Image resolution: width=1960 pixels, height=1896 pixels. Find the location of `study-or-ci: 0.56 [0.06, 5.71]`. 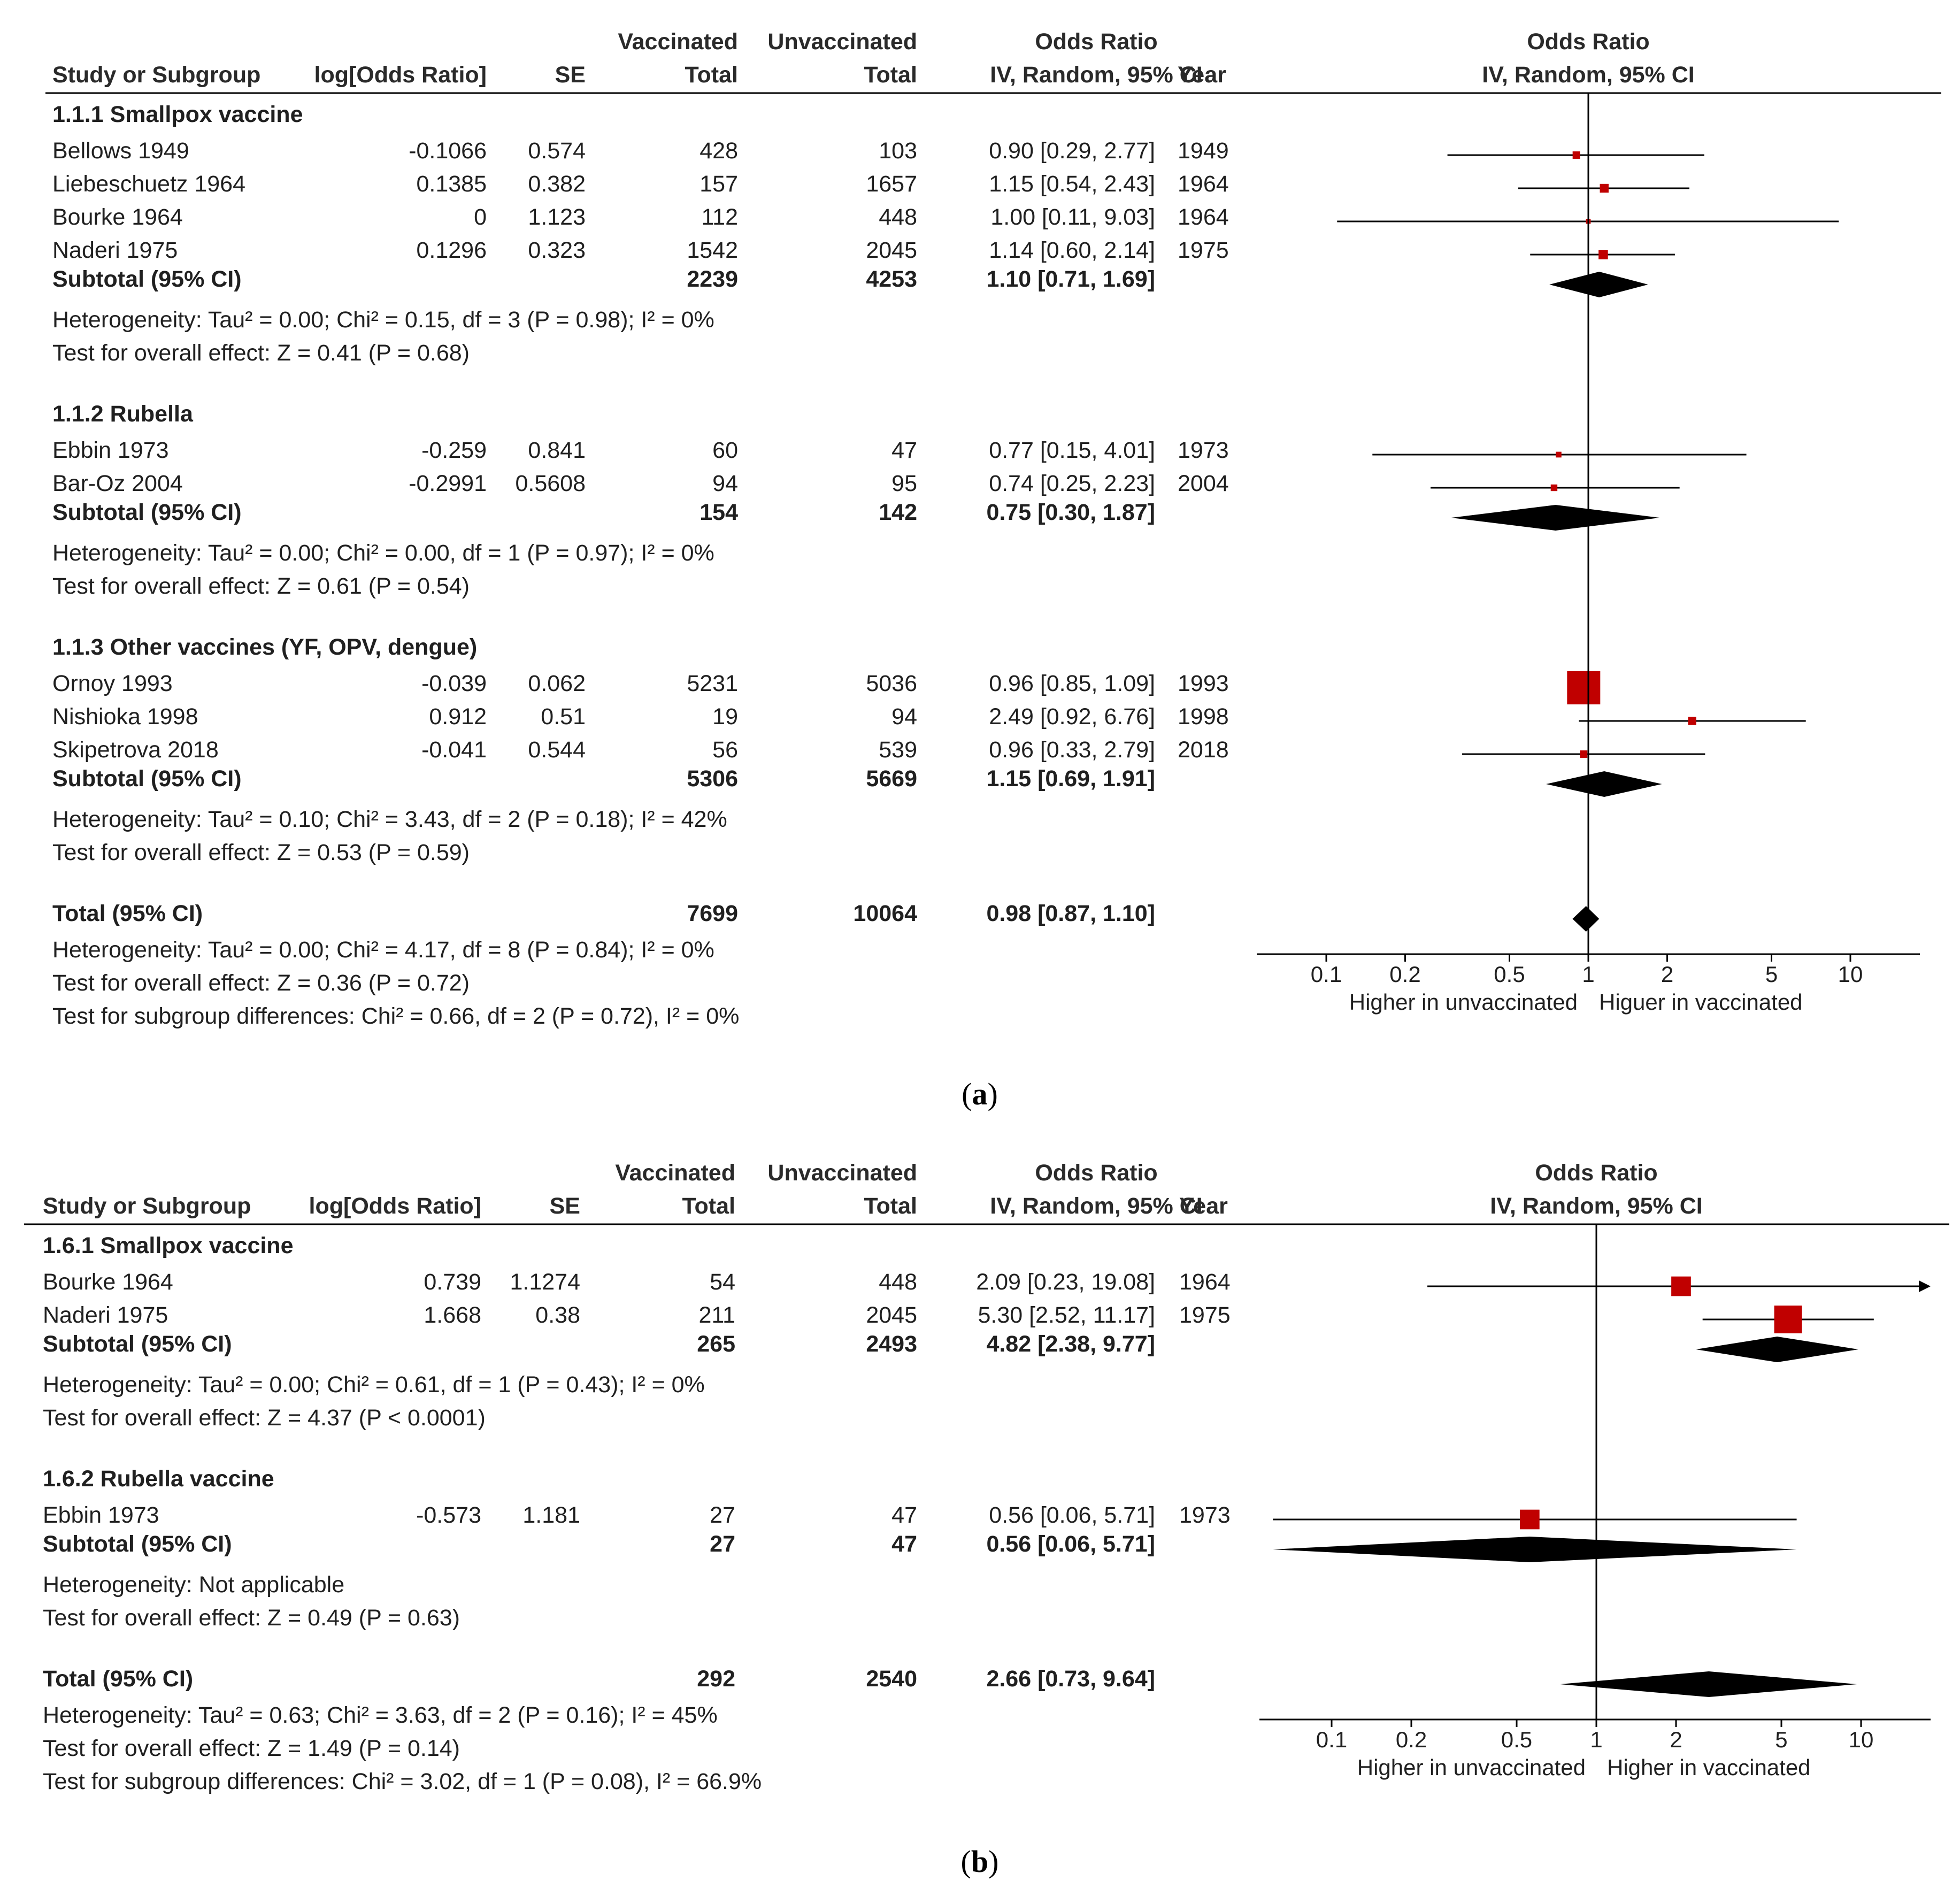

study-or-ci: 0.56 [0.06, 5.71] is located at coordinates (1072, 1515).